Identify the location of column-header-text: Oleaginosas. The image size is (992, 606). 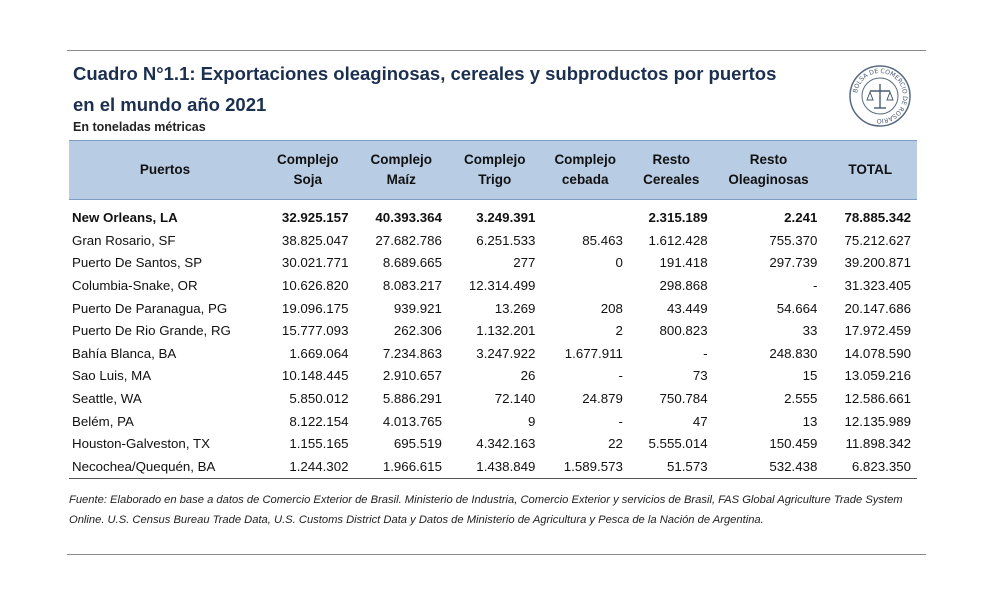
(768, 179).